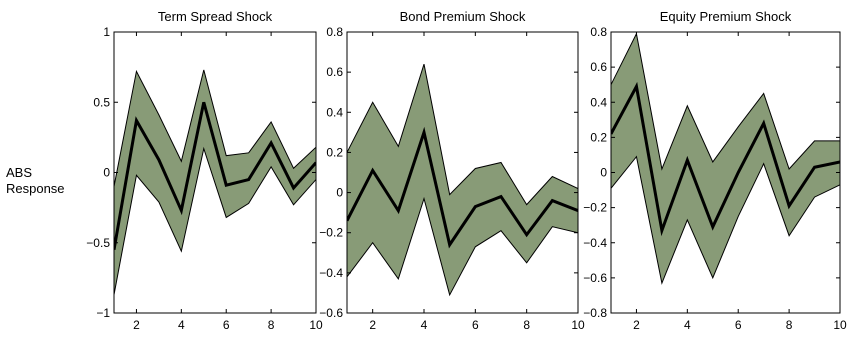 The width and height of the screenshot is (848, 338). Describe the element at coordinates (98, 243) in the screenshot. I see `y-tick-label: −0.5` at that location.